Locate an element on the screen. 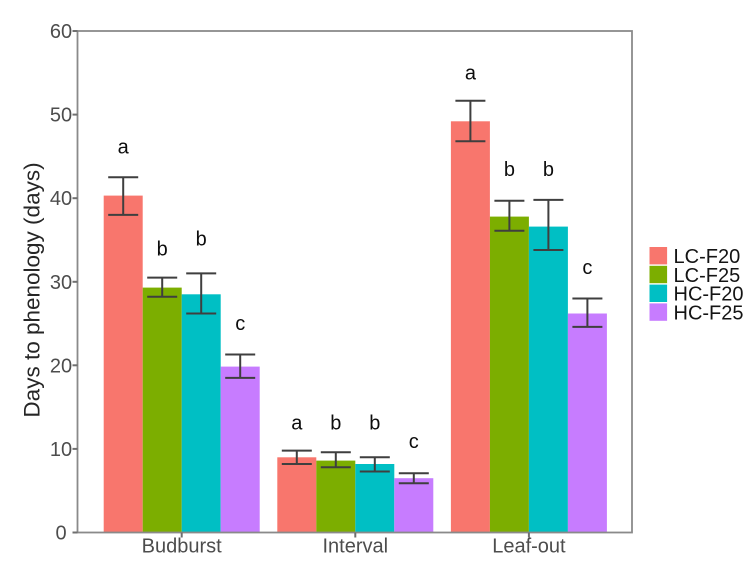  svg-text: Leaf-out is located at coordinates (529, 547).